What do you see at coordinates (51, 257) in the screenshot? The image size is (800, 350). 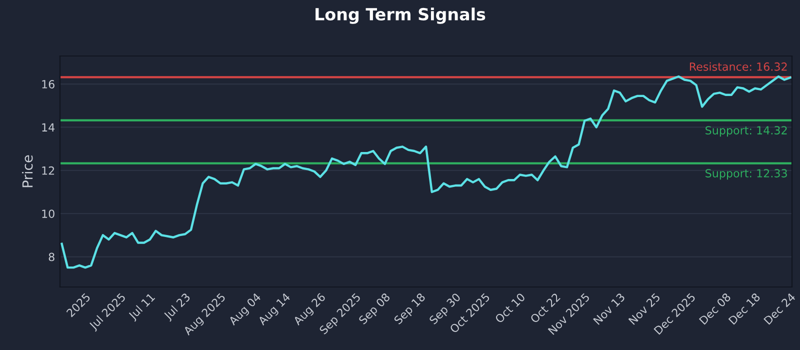 I see `y-tick-label: 8` at bounding box center [51, 257].